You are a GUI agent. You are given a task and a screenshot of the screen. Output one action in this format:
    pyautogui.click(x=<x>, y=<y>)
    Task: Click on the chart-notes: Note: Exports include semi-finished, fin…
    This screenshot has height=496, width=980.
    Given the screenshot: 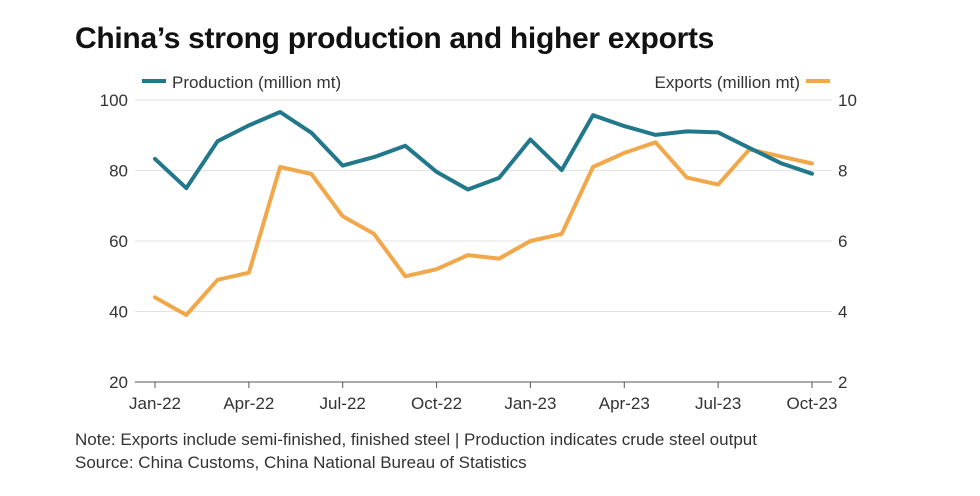 What is the action you would take?
    pyautogui.click(x=416, y=451)
    